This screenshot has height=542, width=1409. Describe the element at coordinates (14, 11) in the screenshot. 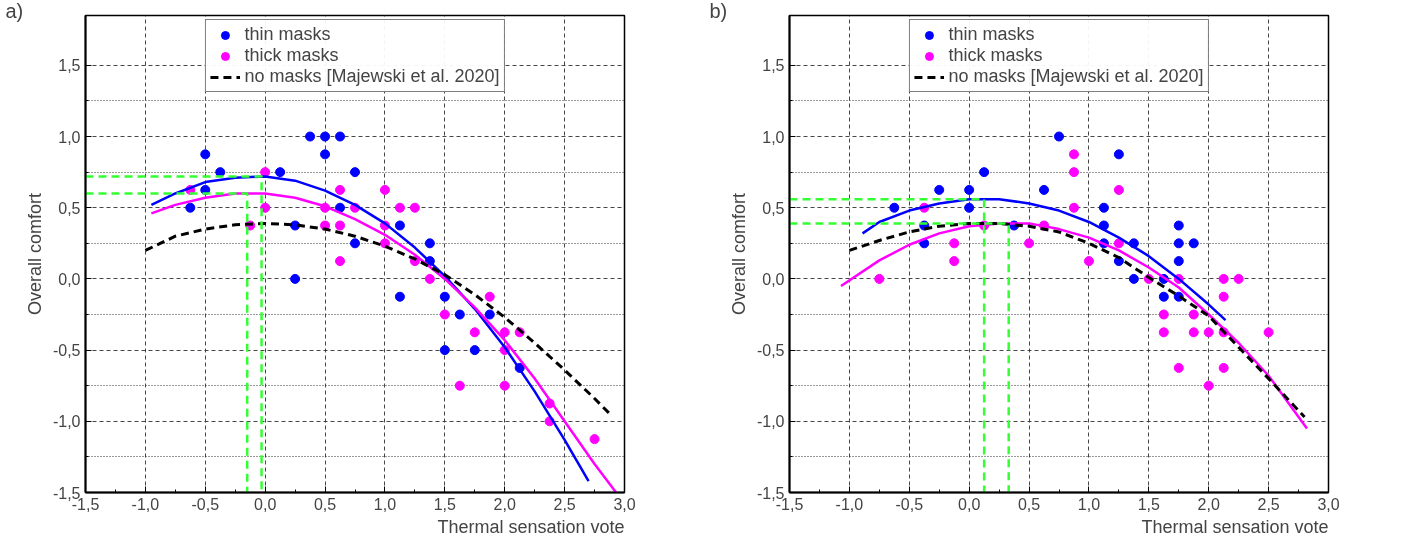

I see `chart-title: a)` at that location.